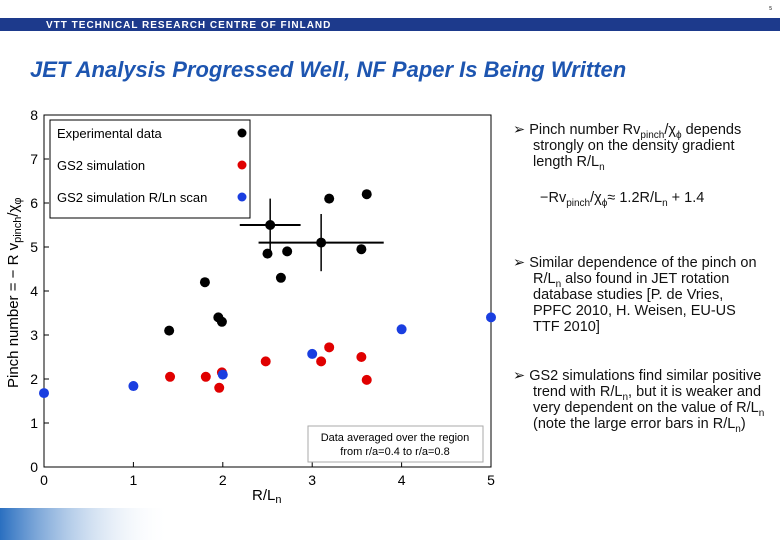 The width and height of the screenshot is (780, 540). I want to click on text-part: Pinch number = − R v, so click(13, 315).